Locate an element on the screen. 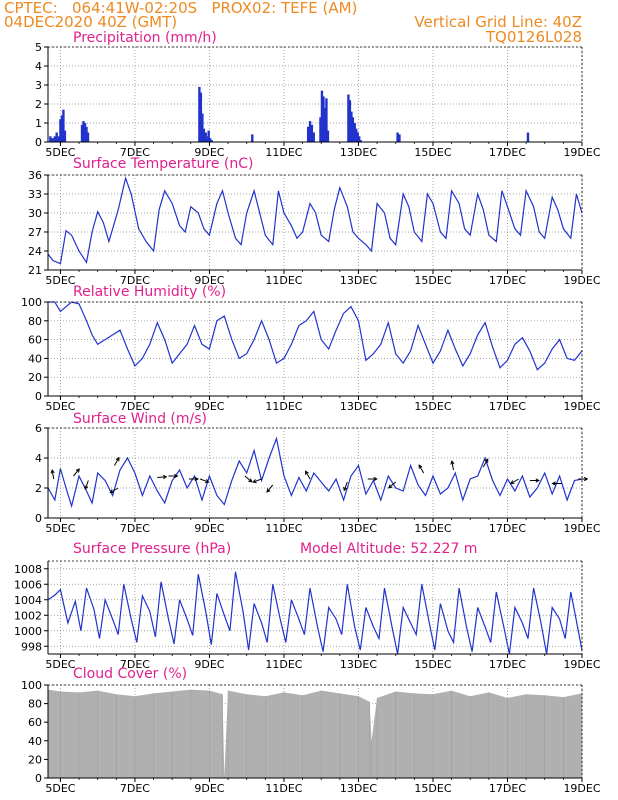 The height and width of the screenshot is (800, 618). cloud-area is located at coordinates (315, 733).